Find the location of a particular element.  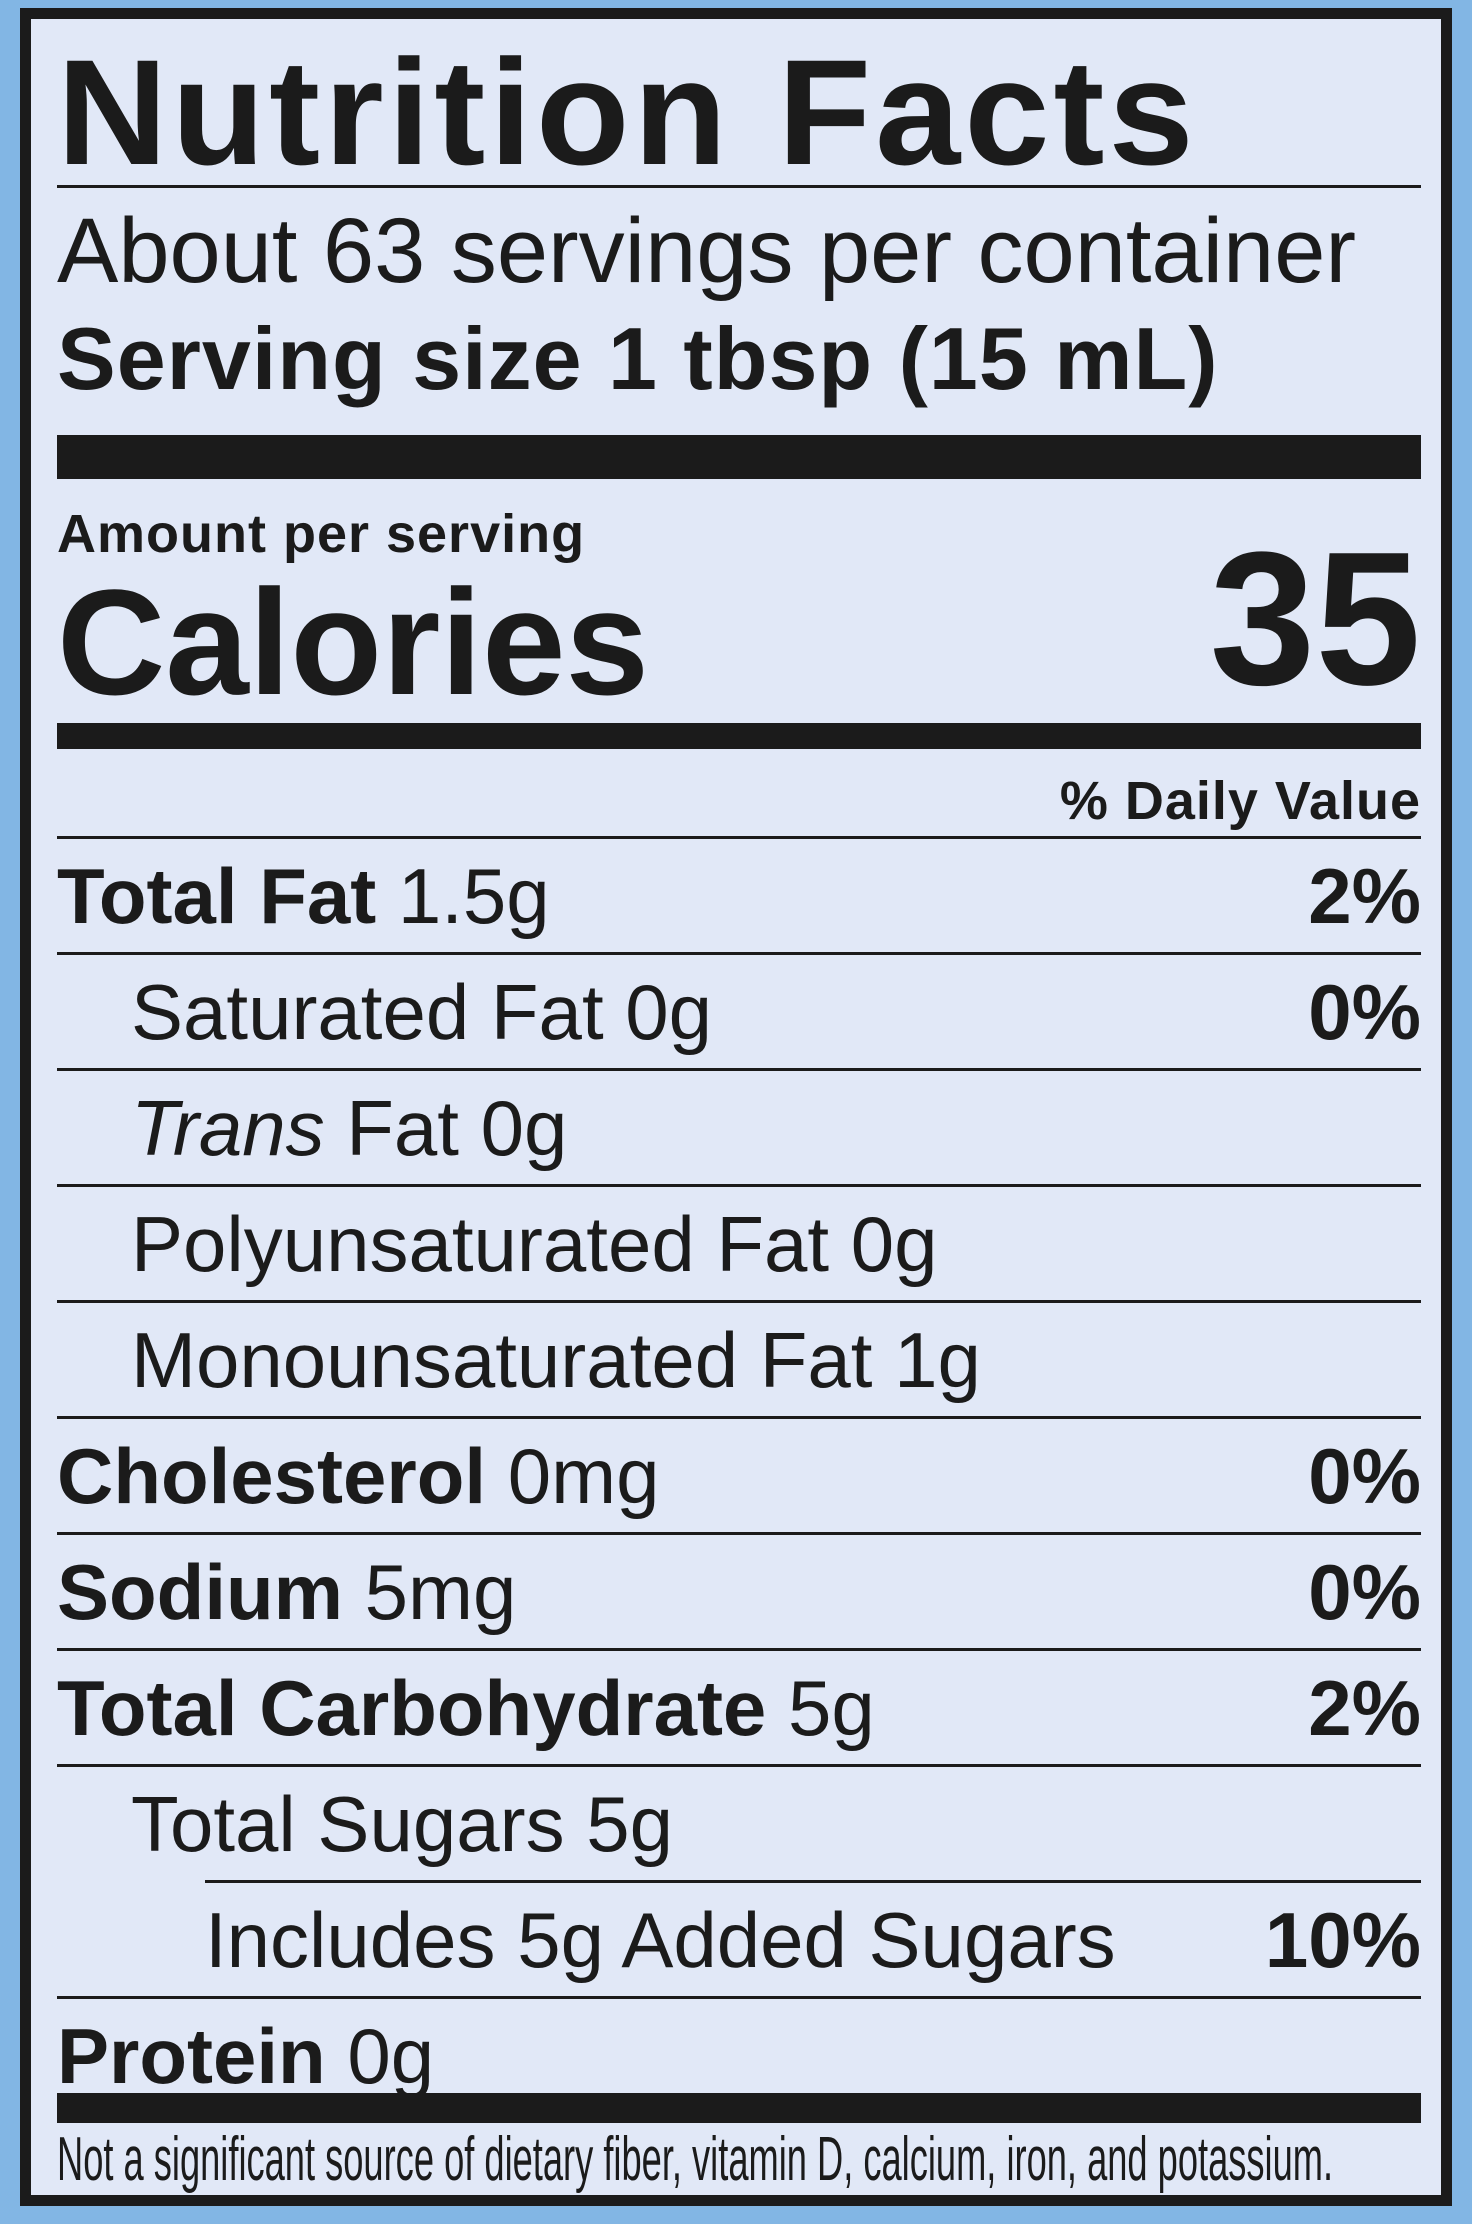

calories-label: Calories is located at coordinates (353, 642).